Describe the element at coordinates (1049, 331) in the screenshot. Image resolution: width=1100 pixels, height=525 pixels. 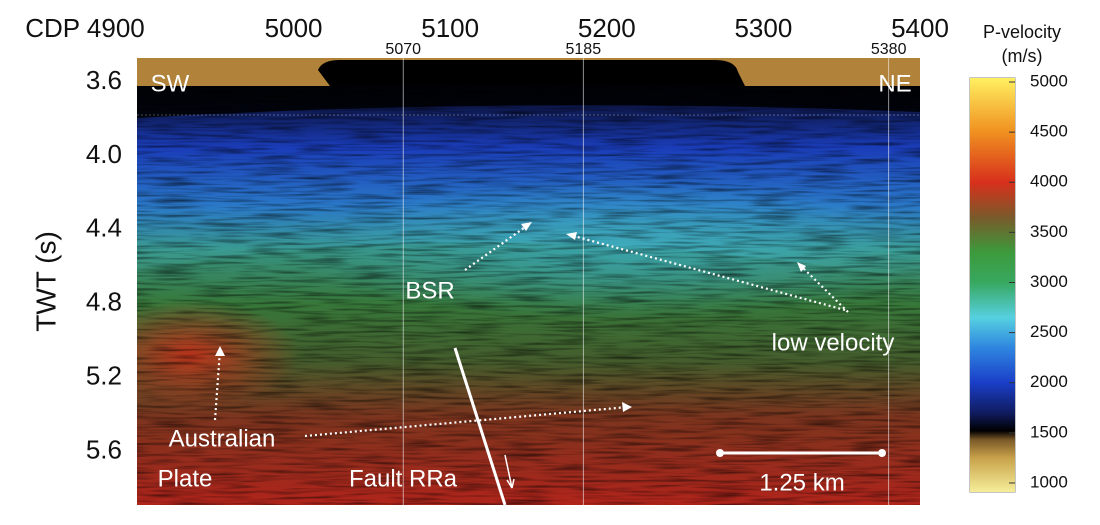
I see `colorbar-tick-label: 2500` at that location.